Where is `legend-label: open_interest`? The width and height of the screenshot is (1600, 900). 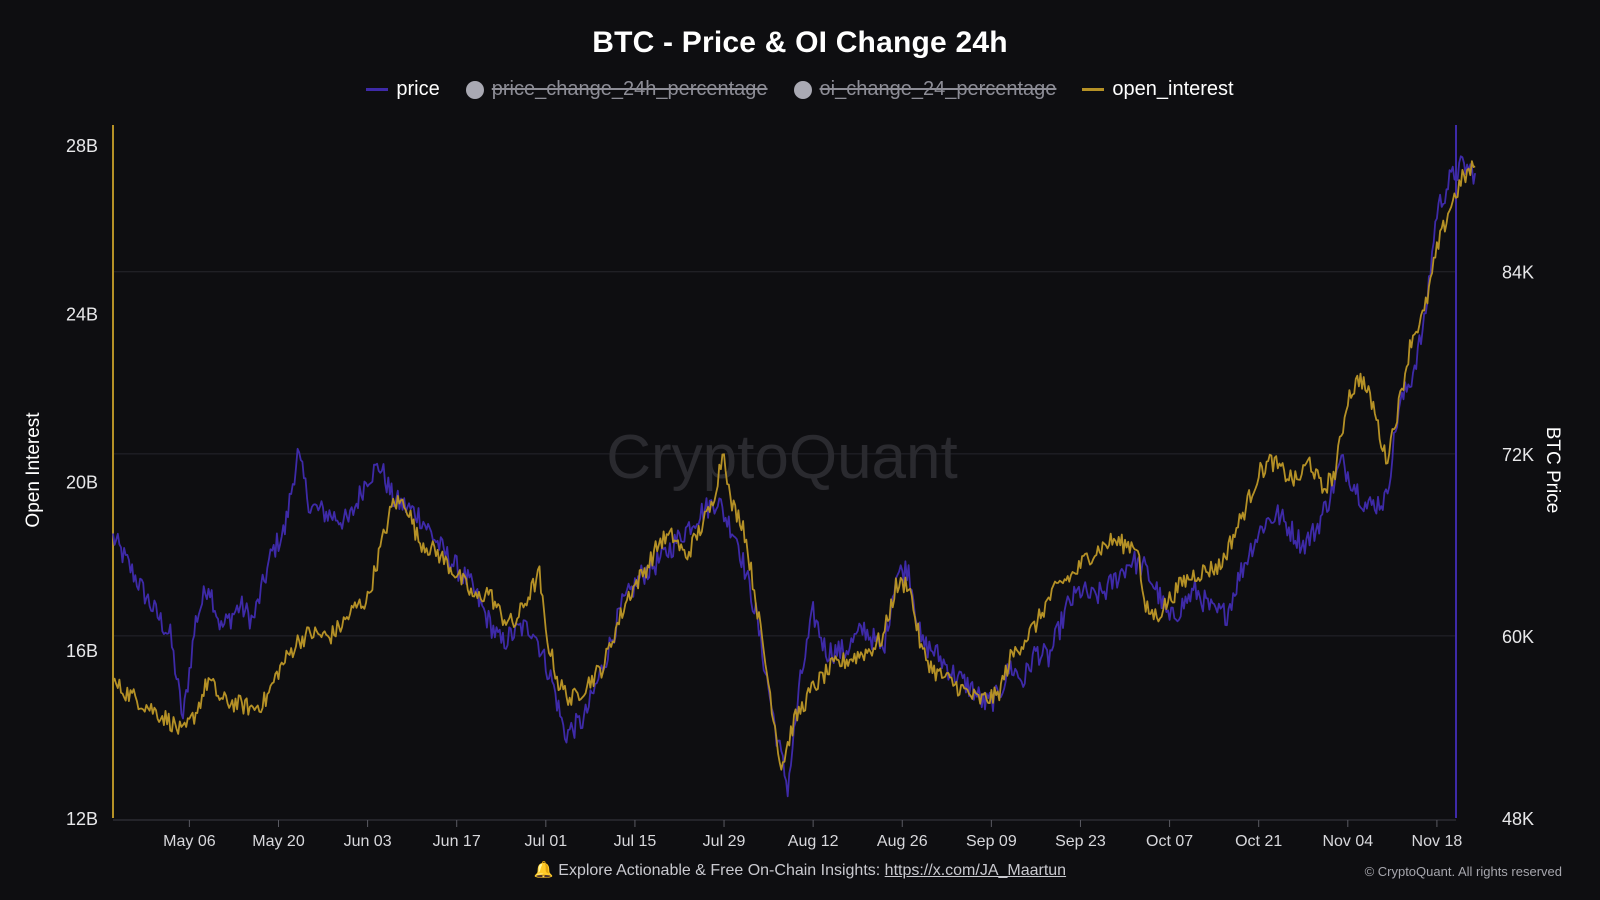
legend-label: open_interest is located at coordinates (1173, 89).